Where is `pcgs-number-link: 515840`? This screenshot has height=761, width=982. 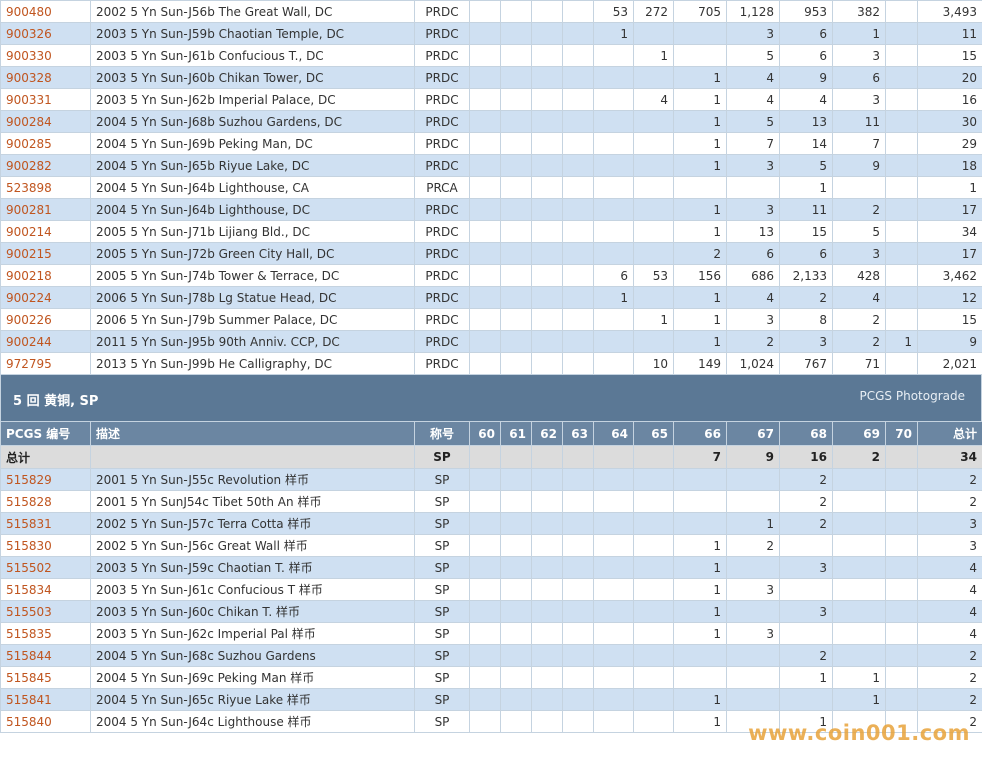 pcgs-number-link: 515840 is located at coordinates (29, 721).